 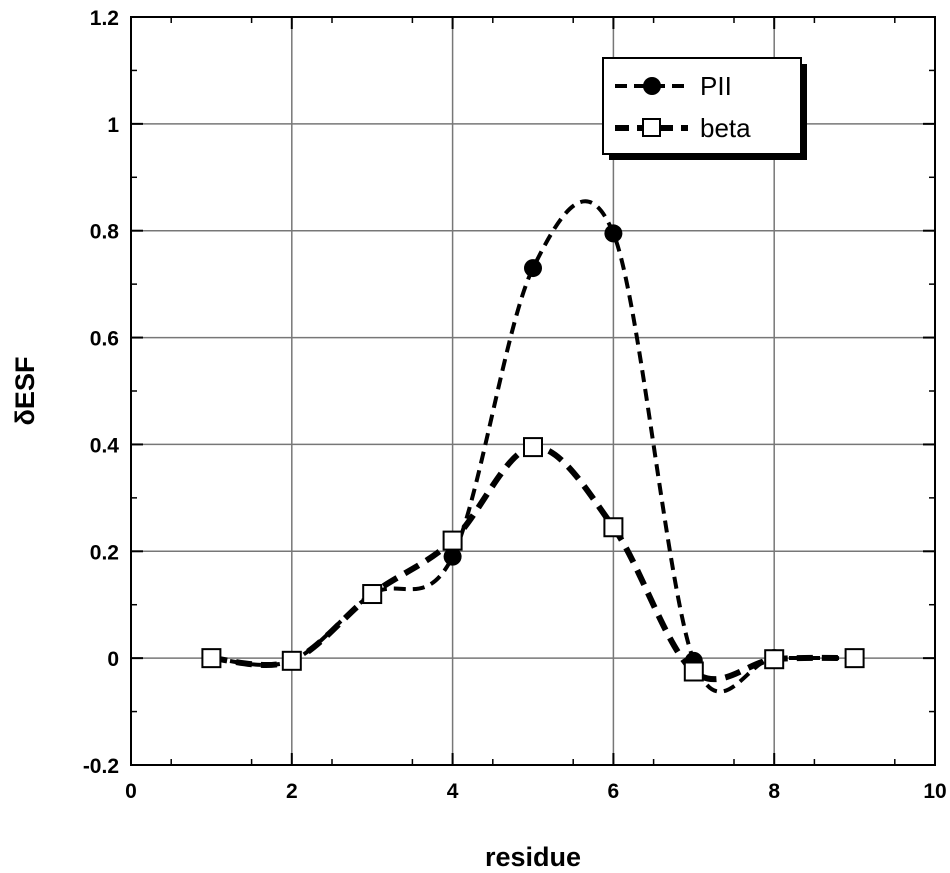 I want to click on y-axis-label: δESF, so click(x=25, y=391).